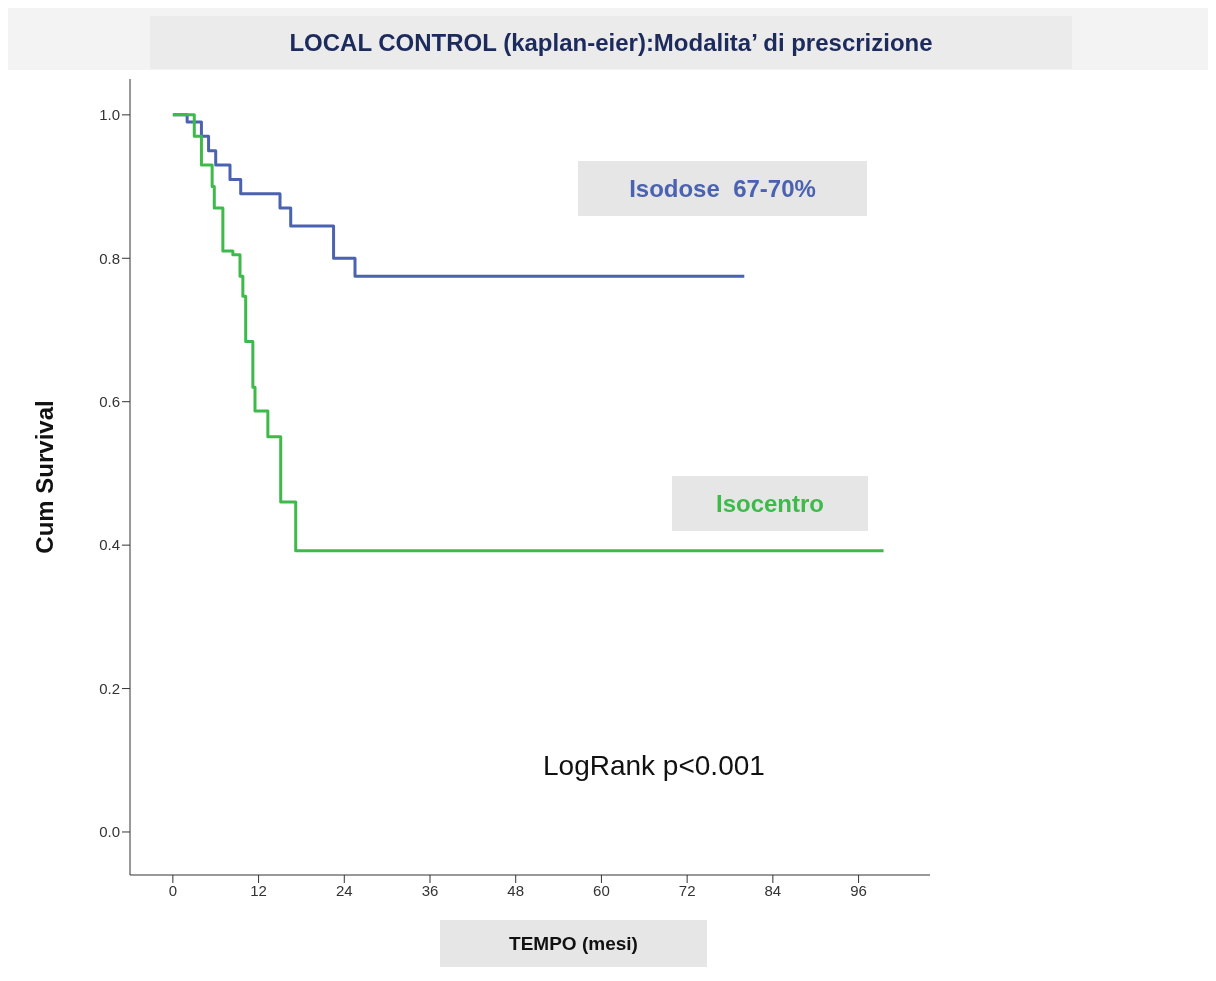 This screenshot has height=981, width=1216. What do you see at coordinates (109, 402) in the screenshot?
I see `y-tick-label: 0.6` at bounding box center [109, 402].